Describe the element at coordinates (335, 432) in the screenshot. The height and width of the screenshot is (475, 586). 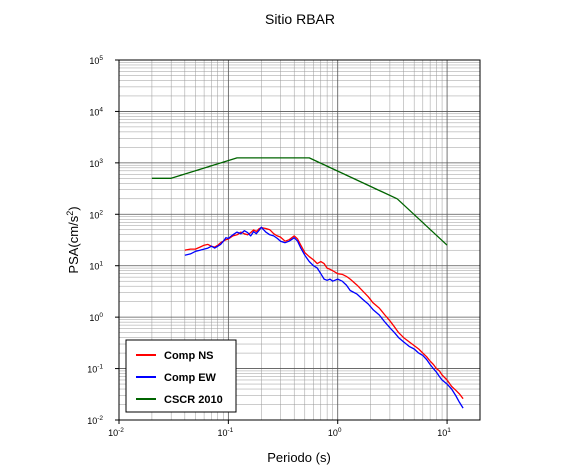
I see `x-tick-label: 10⁰` at that location.